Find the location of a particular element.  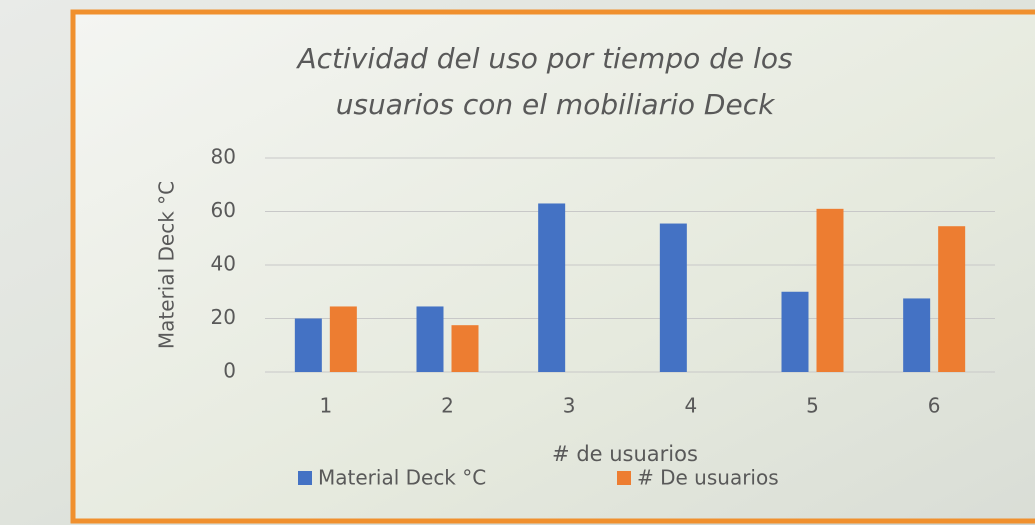

y-tick-label: 0 is located at coordinates (229, 371).